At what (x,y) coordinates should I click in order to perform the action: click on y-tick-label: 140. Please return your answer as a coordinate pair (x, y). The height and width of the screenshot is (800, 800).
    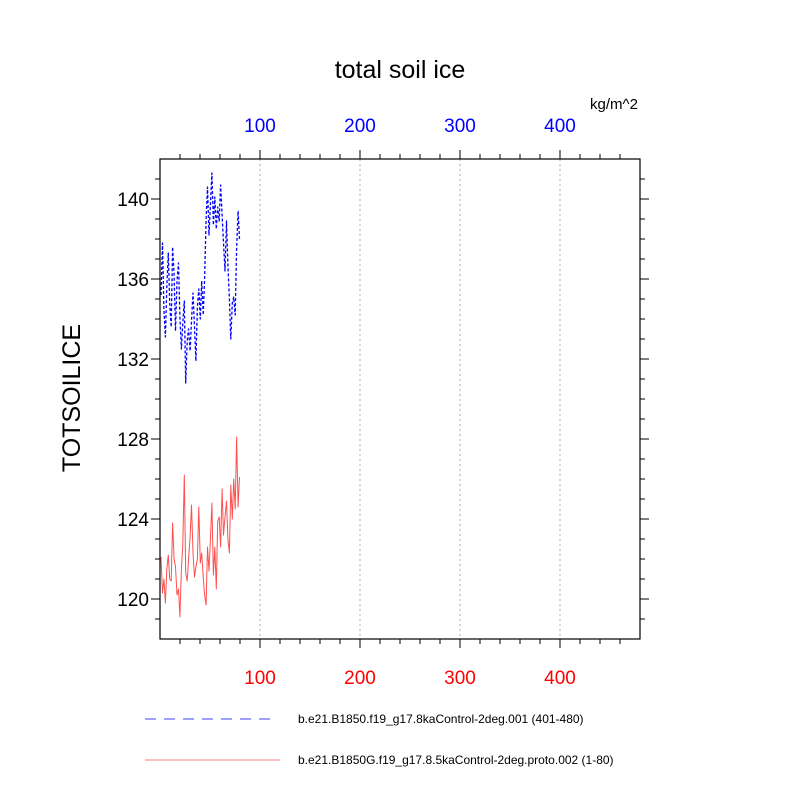
    Looking at the image, I should click on (133, 200).